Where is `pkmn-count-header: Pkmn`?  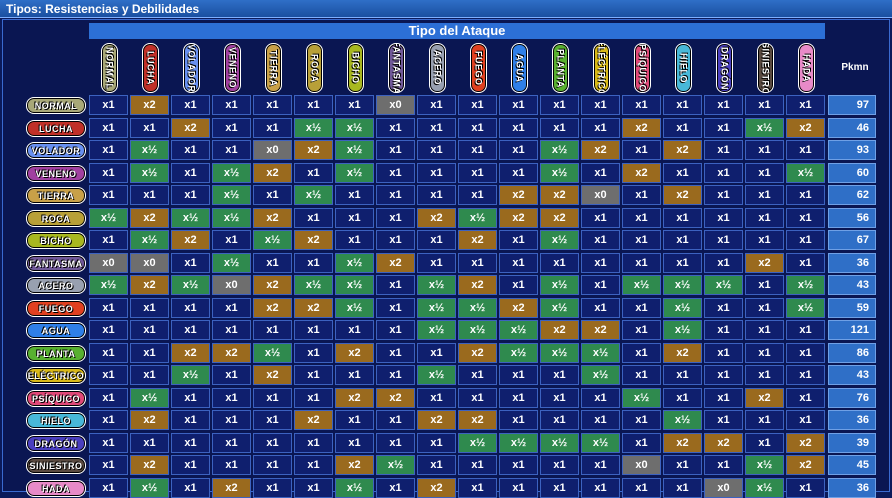
pkmn-count-header: Pkmn is located at coordinates (855, 67).